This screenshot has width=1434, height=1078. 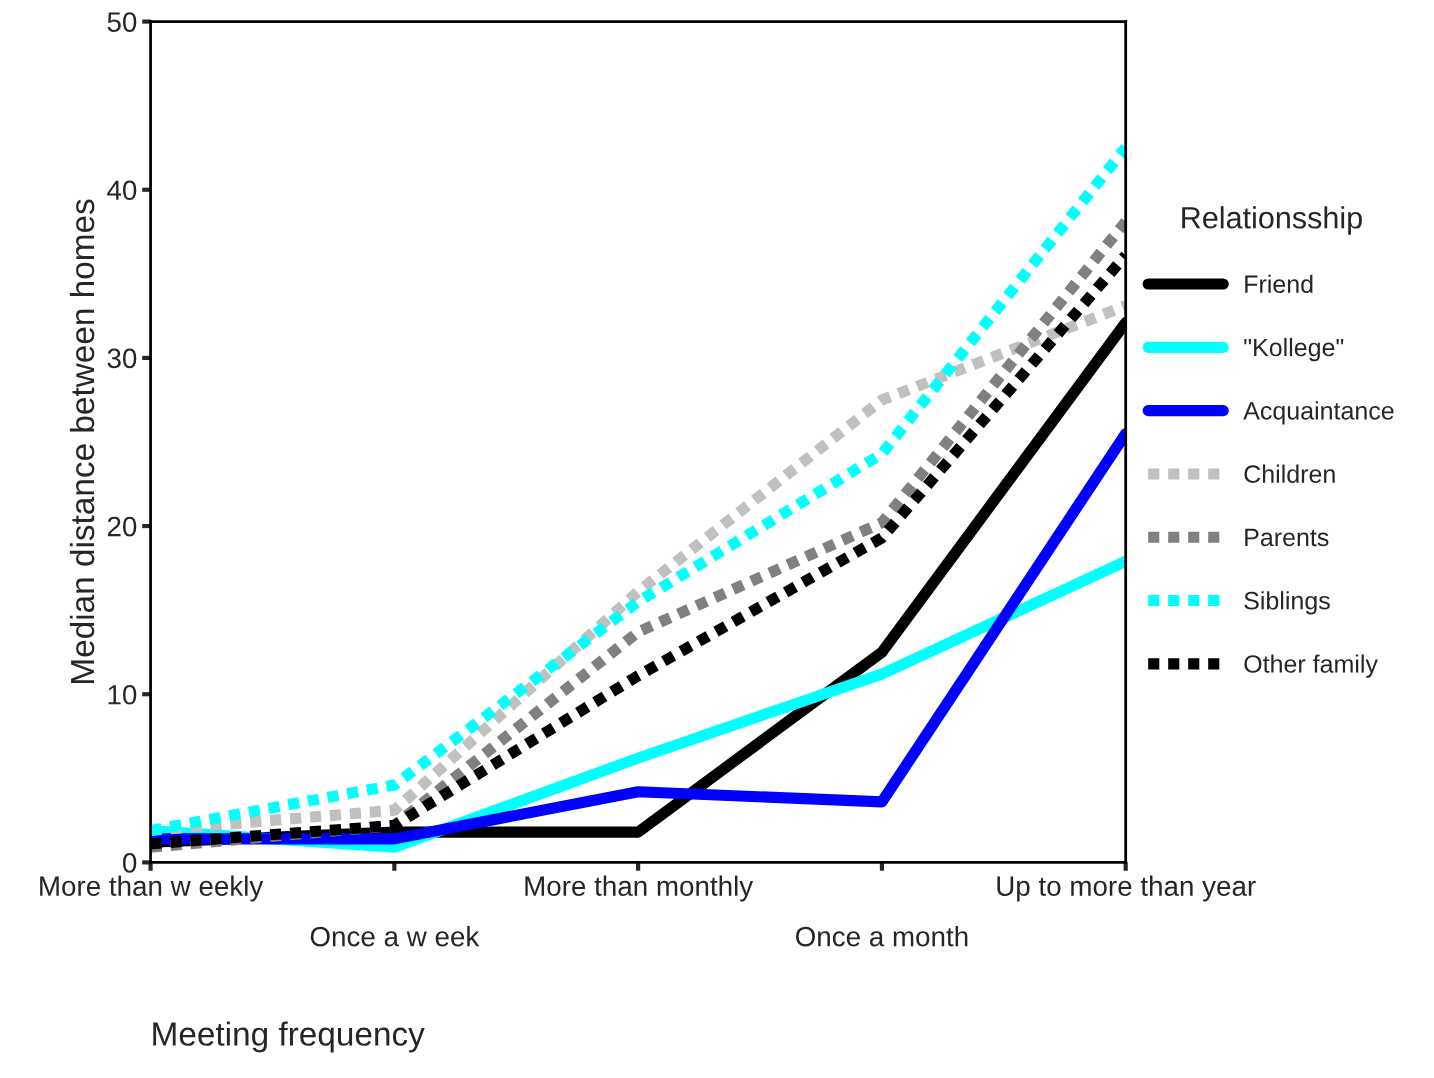 What do you see at coordinates (1272, 220) in the screenshot?
I see `legend-title: Relationsship` at bounding box center [1272, 220].